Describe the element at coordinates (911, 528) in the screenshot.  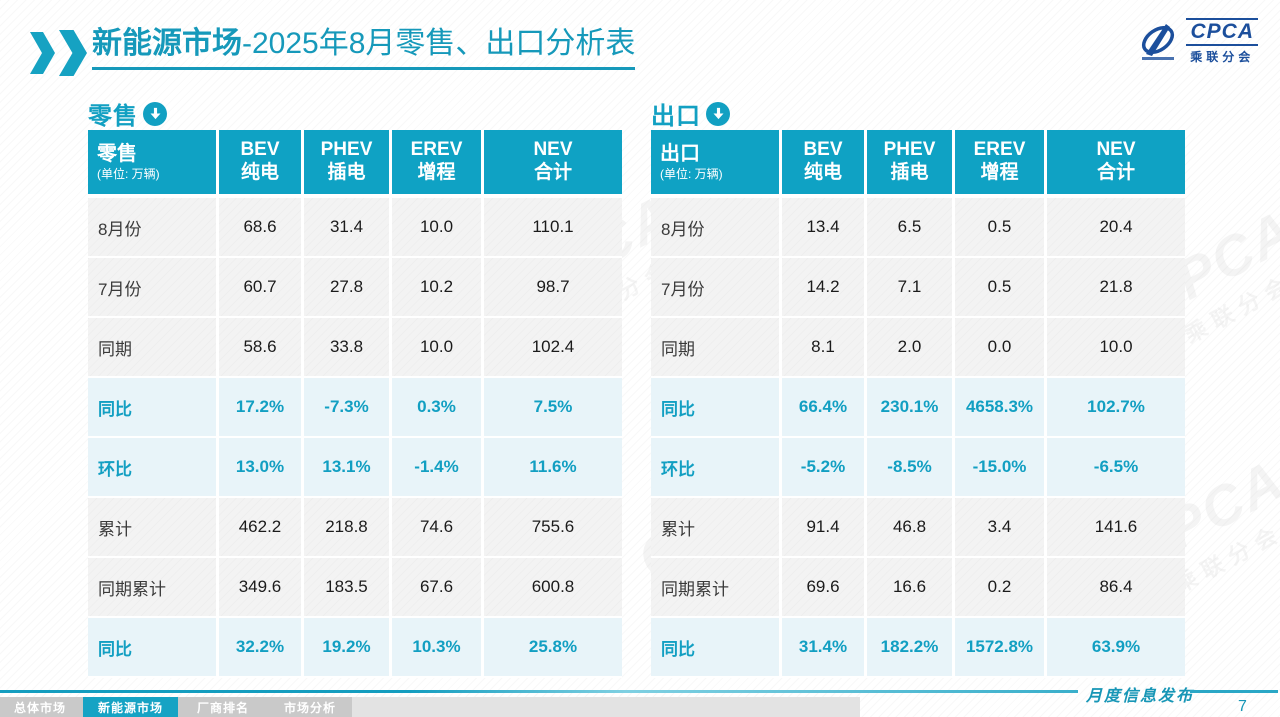
I see `data-cell: 46.8` at that location.